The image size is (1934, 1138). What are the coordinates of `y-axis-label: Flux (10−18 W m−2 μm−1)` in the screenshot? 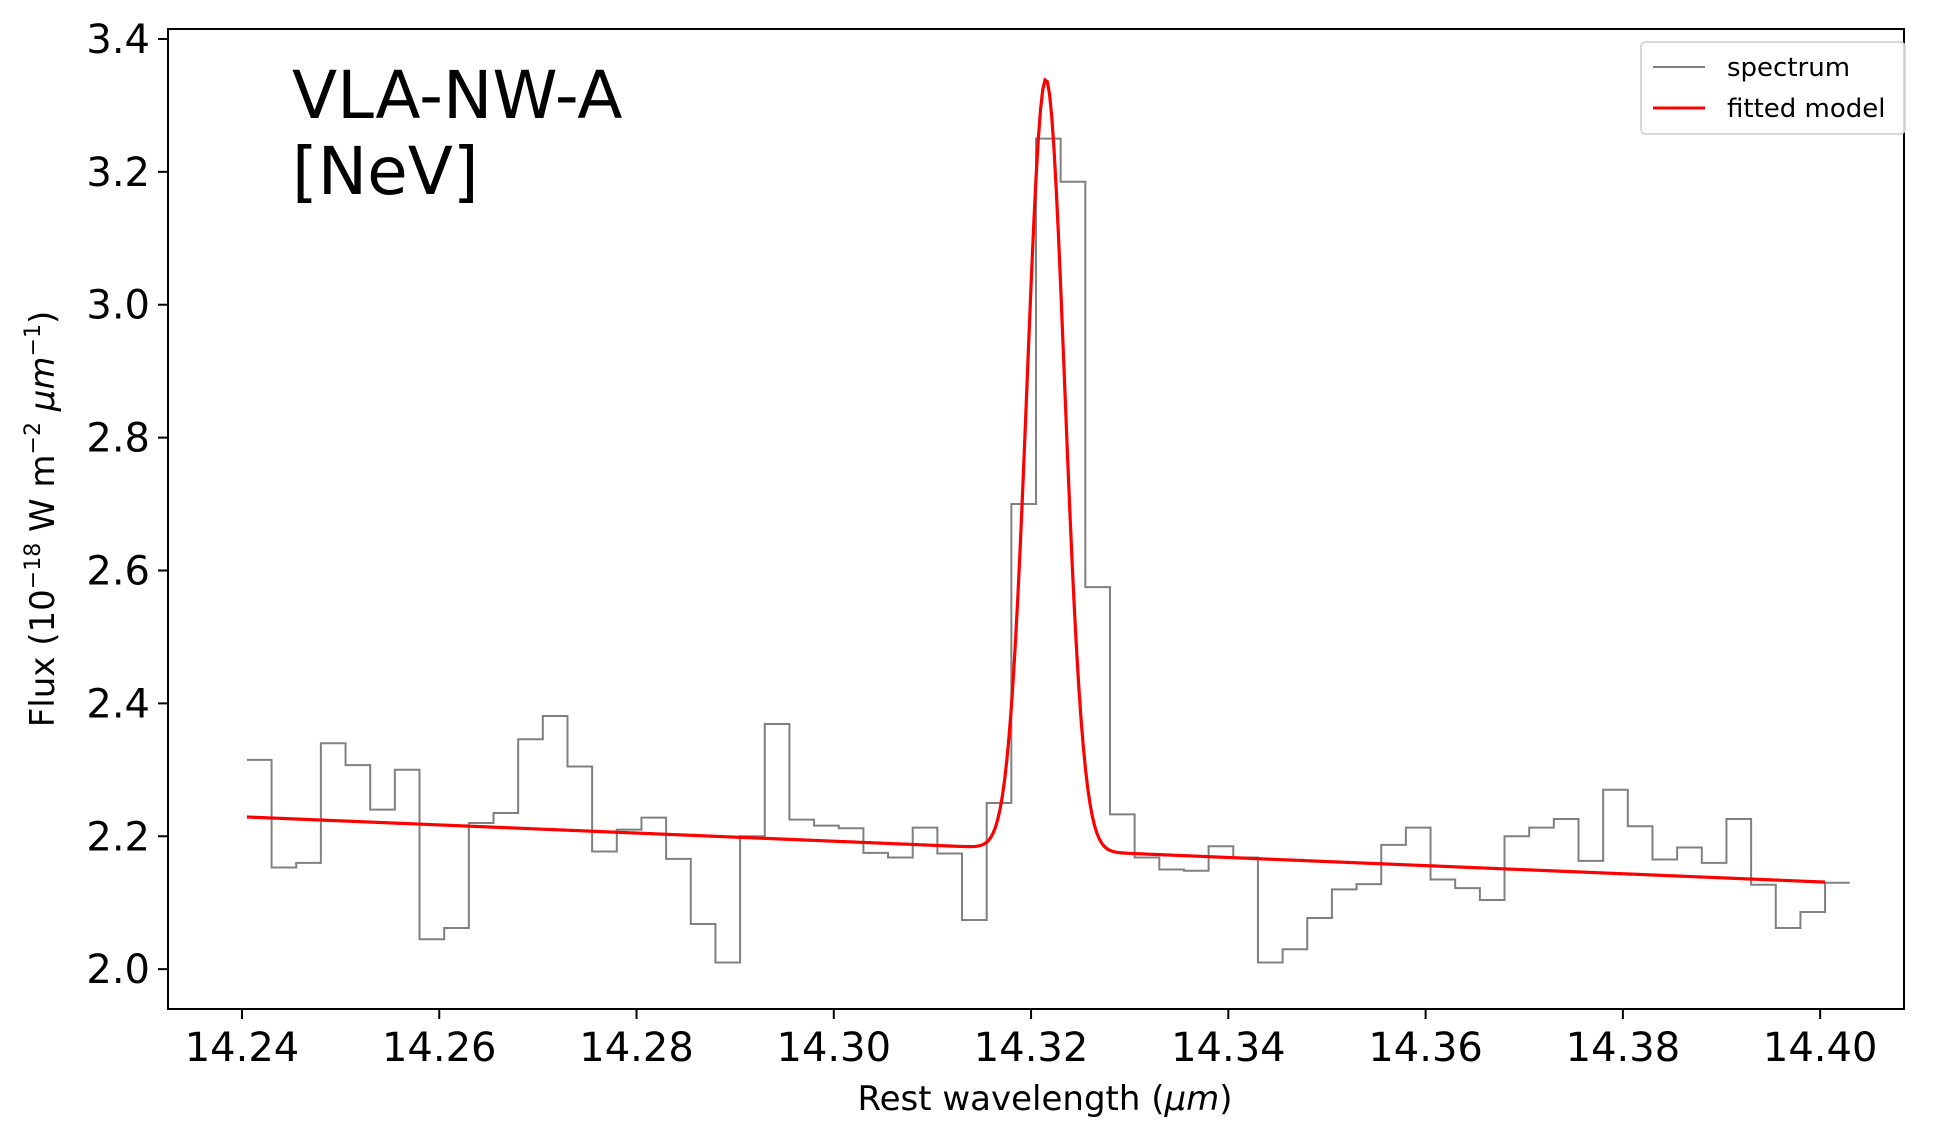 It's located at (42, 519).